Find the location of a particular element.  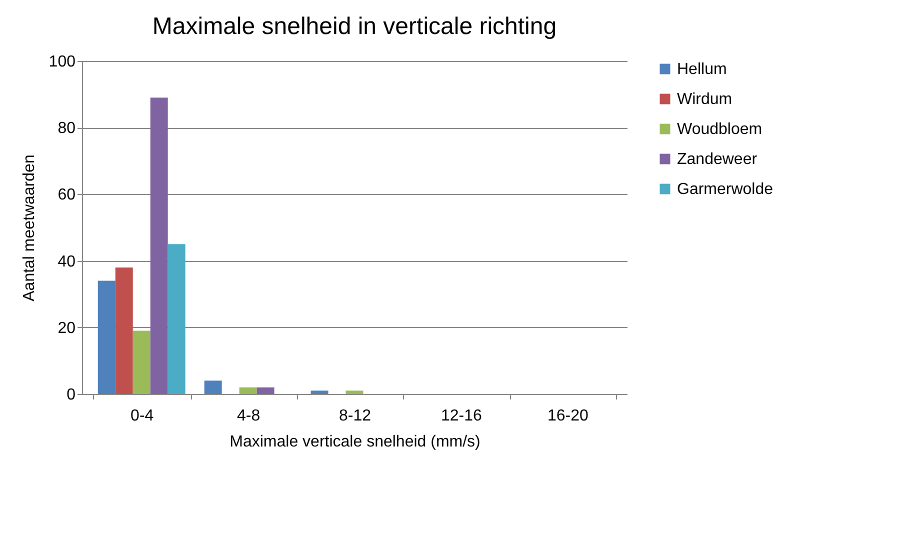

legend-label: Zandeweer is located at coordinates (717, 159).